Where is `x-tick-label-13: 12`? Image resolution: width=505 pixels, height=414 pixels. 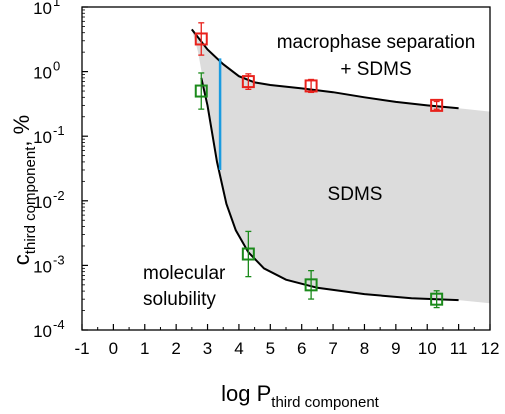
x-tick-label-13: 12 is located at coordinates (490, 348).